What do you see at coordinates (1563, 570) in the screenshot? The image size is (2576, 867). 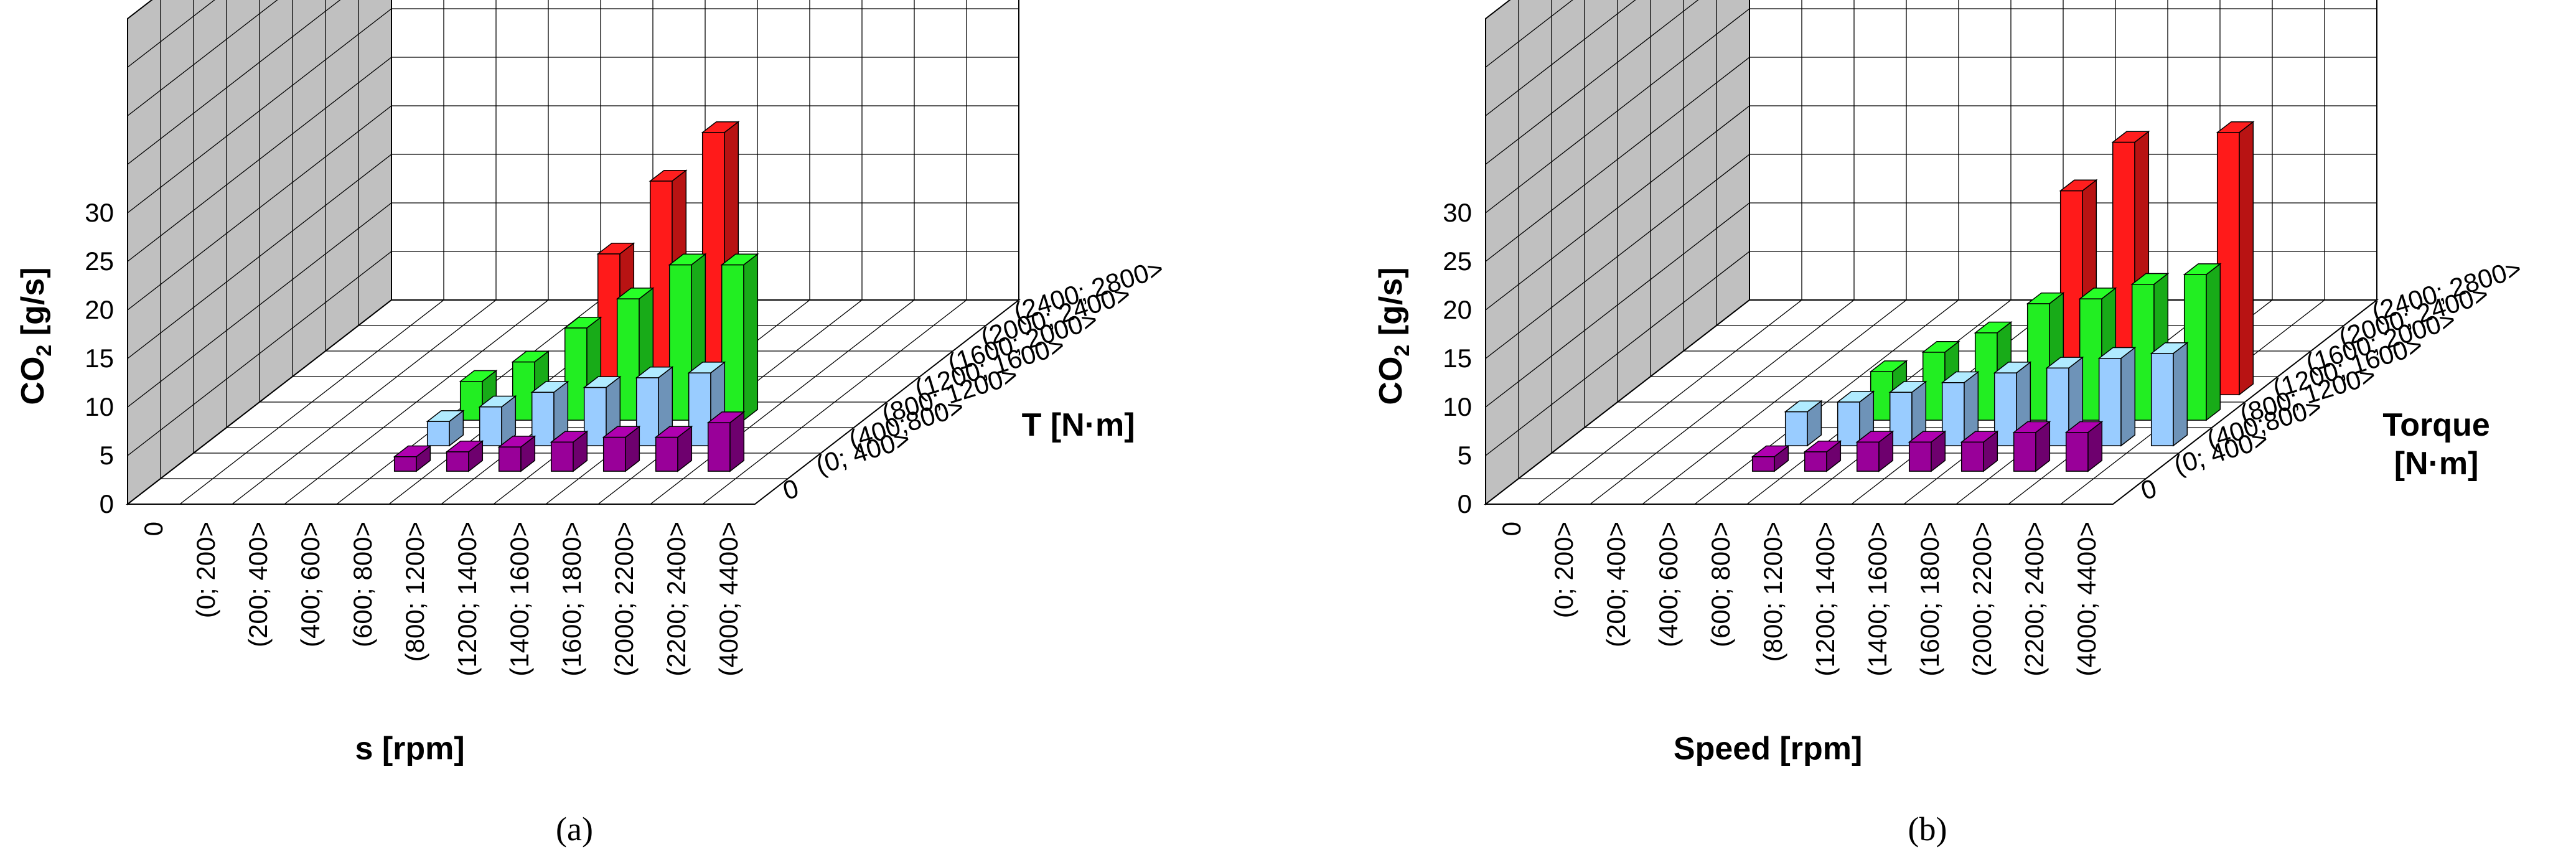 I see `x-tick-label: (0; 200>` at bounding box center [1563, 570].